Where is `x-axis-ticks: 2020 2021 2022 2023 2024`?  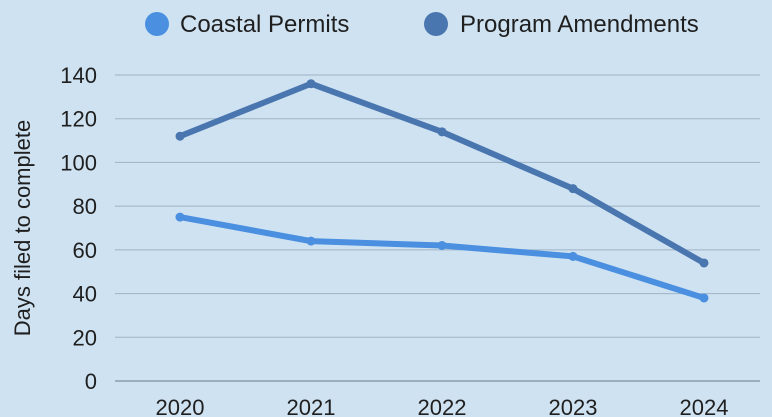 x-axis-ticks: 2020 2021 2022 2023 2024 is located at coordinates (442, 406).